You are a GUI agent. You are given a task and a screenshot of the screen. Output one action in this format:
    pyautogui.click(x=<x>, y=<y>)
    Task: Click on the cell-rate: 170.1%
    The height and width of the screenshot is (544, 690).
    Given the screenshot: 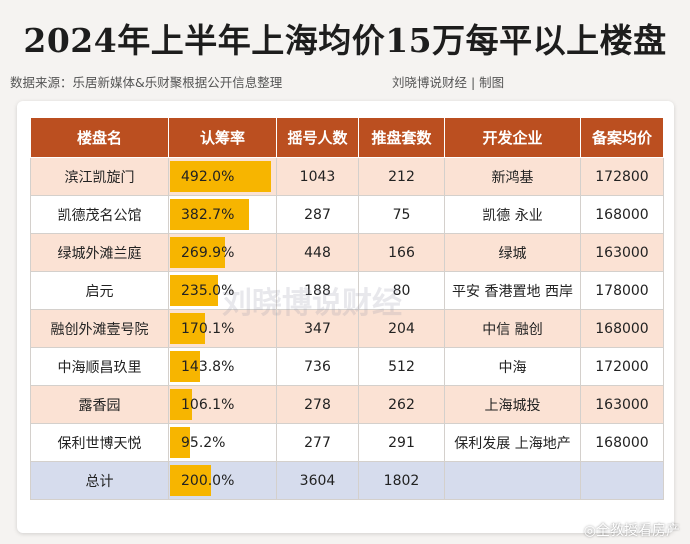 What is the action you would take?
    pyautogui.click(x=222, y=328)
    